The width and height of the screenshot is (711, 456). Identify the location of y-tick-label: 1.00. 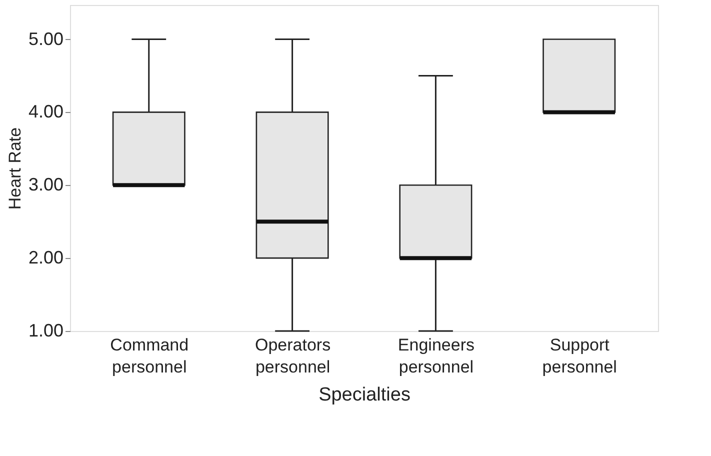
(46, 330).